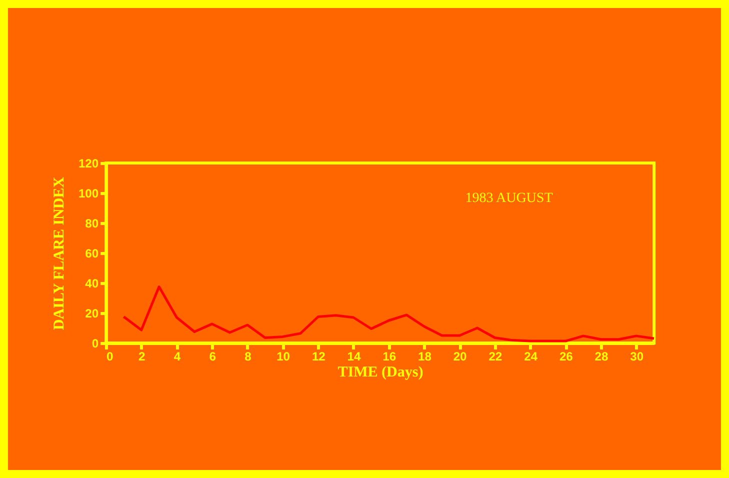  Describe the element at coordinates (92, 283) in the screenshot. I see `y-tick-label: 40` at that location.